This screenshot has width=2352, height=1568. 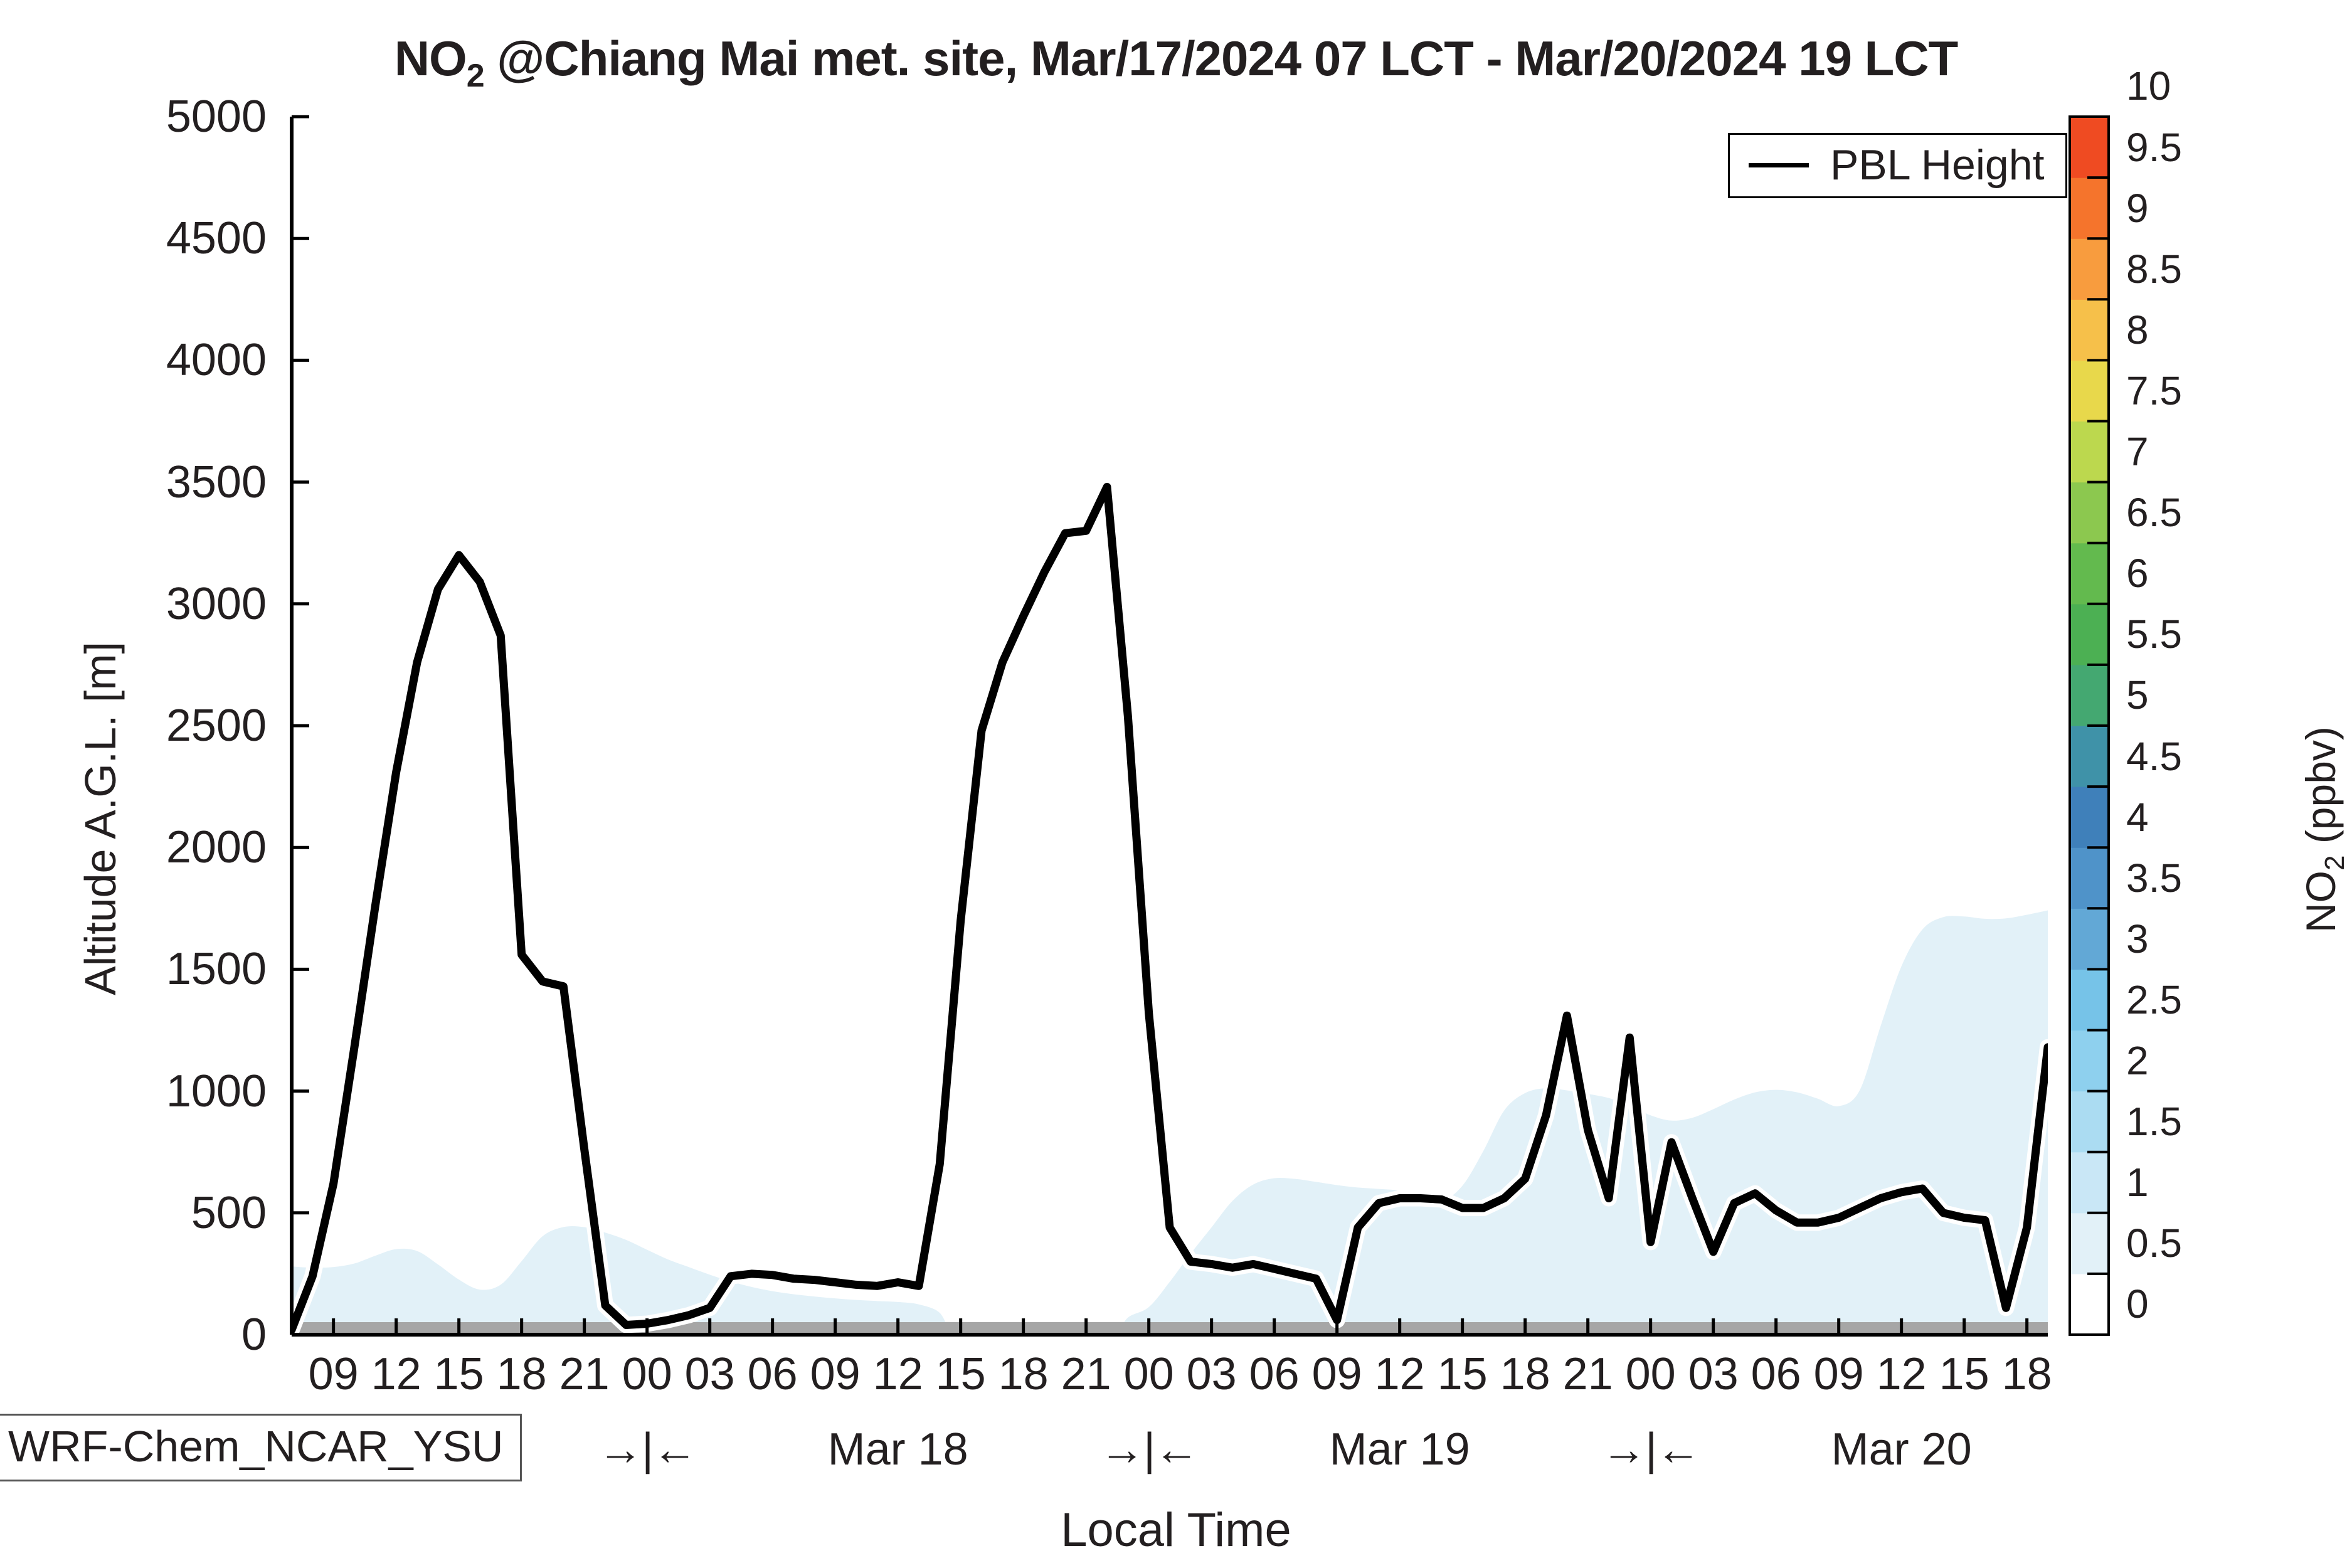 What do you see at coordinates (229, 1212) in the screenshot?
I see `y-tick-label: 500` at bounding box center [229, 1212].